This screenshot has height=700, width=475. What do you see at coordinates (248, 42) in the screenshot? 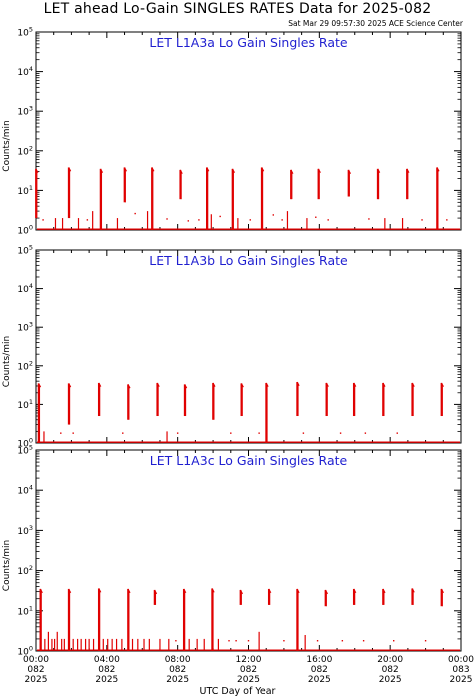
I see `panel-title: LET L1A3a Lo Gain Singles Rate` at bounding box center [248, 42].